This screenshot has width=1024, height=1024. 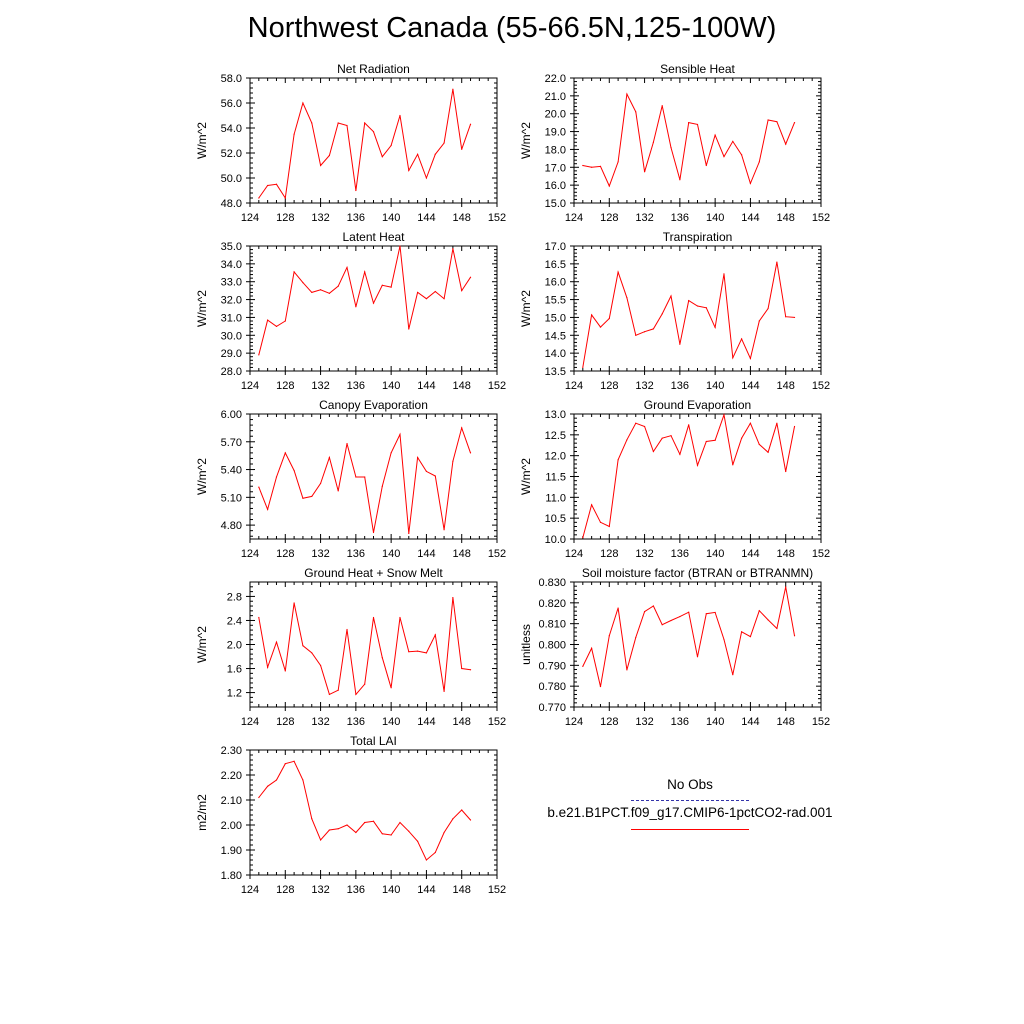 I want to click on chart-title: Total LAI, so click(x=373, y=741).